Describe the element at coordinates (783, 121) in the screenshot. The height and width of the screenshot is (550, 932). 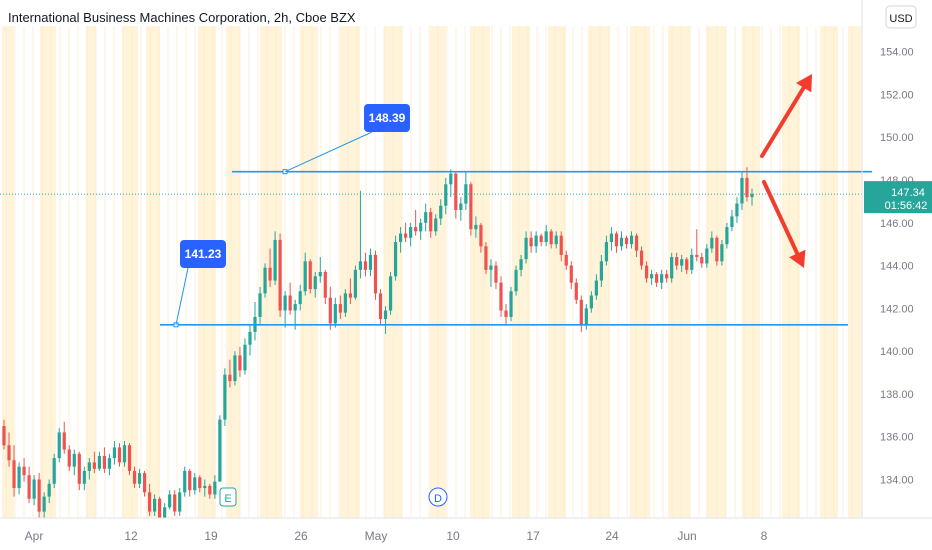
I see `arrow-up-shaft` at that location.